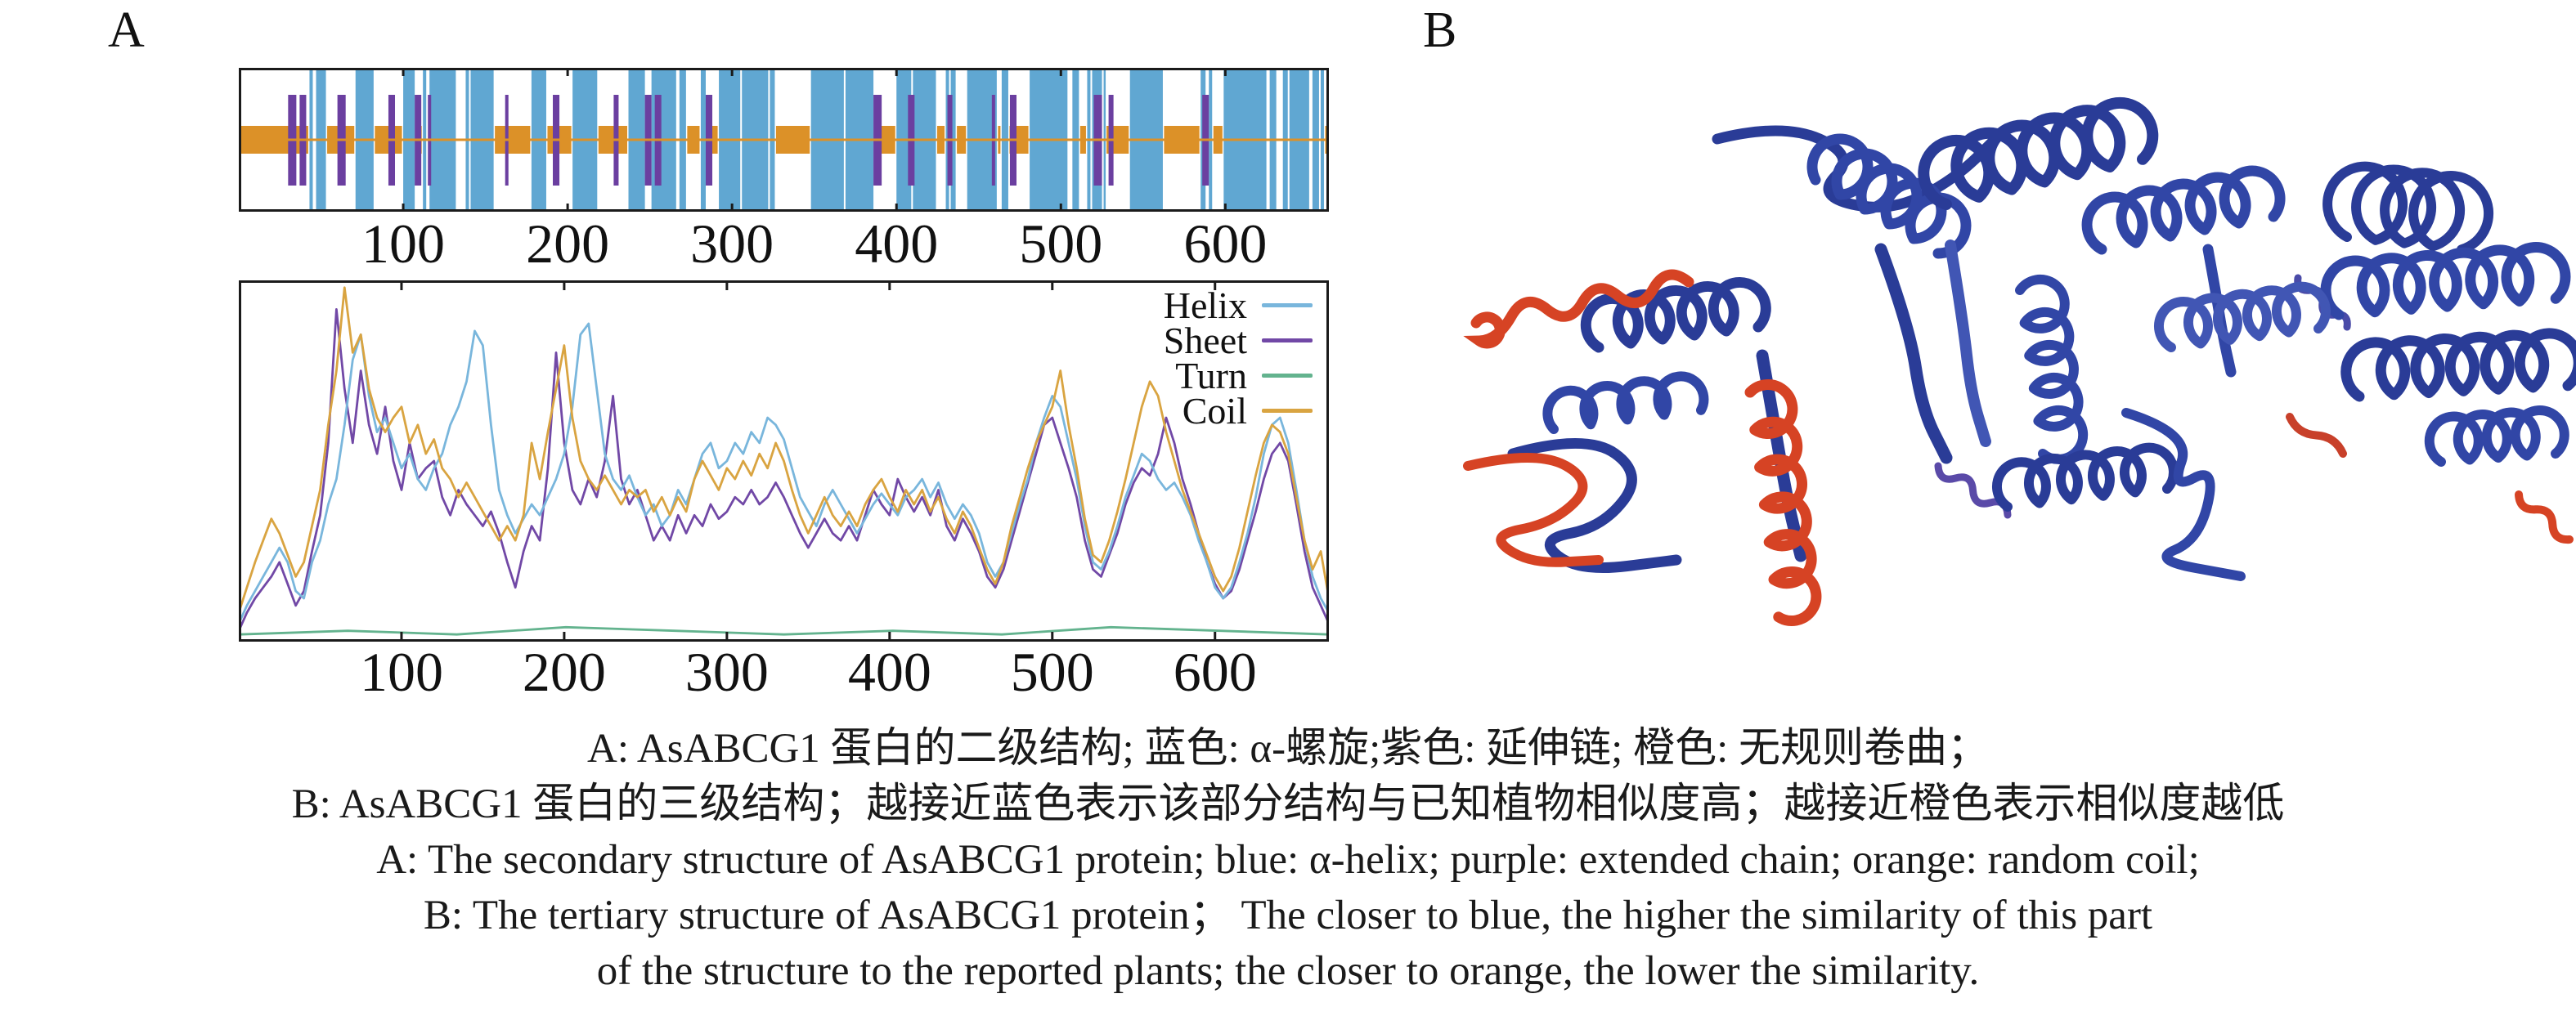 This screenshot has width=2576, height=1034. I want to click on legend-item-sheet: Sheet, so click(1131, 340).